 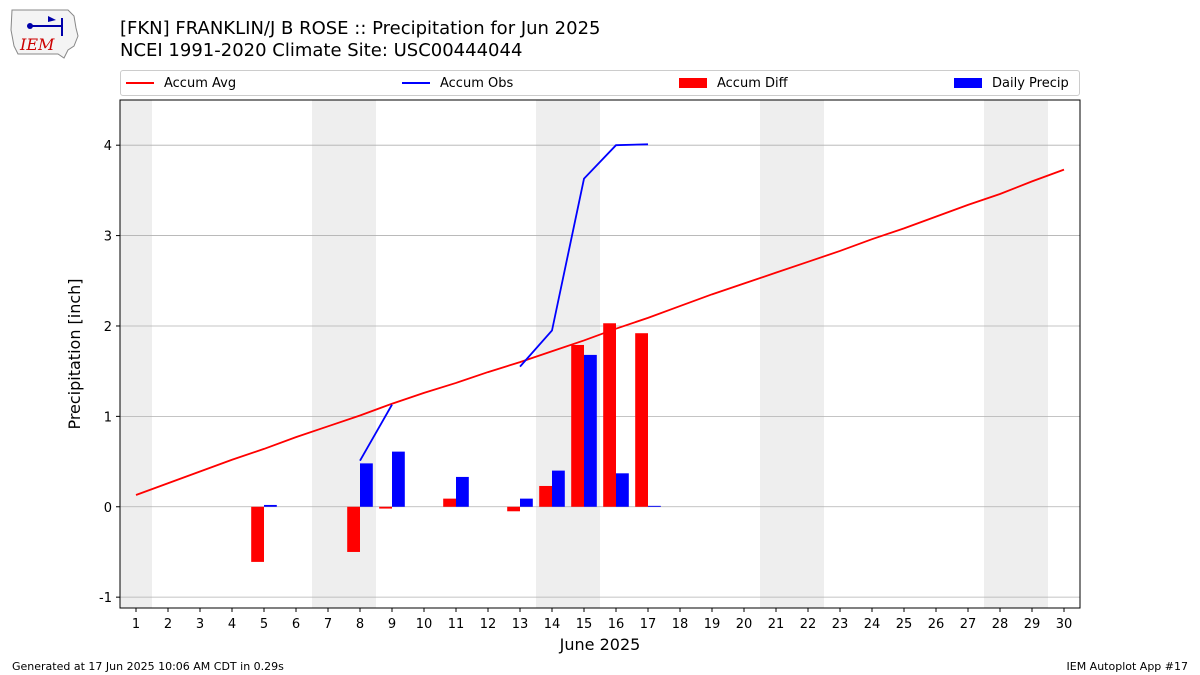 What do you see at coordinates (232, 624) in the screenshot?
I see `x-tick-label: 4` at bounding box center [232, 624].